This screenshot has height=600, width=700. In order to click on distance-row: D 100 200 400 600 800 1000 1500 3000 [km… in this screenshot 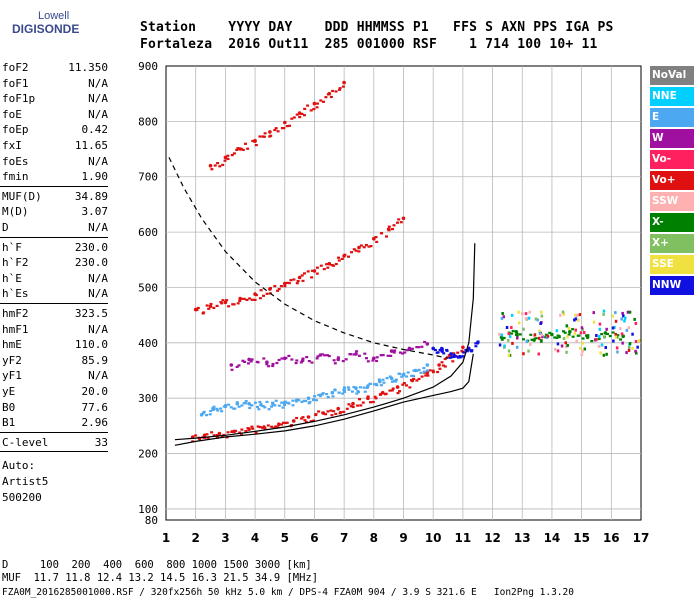, I will do `click(157, 565)`.